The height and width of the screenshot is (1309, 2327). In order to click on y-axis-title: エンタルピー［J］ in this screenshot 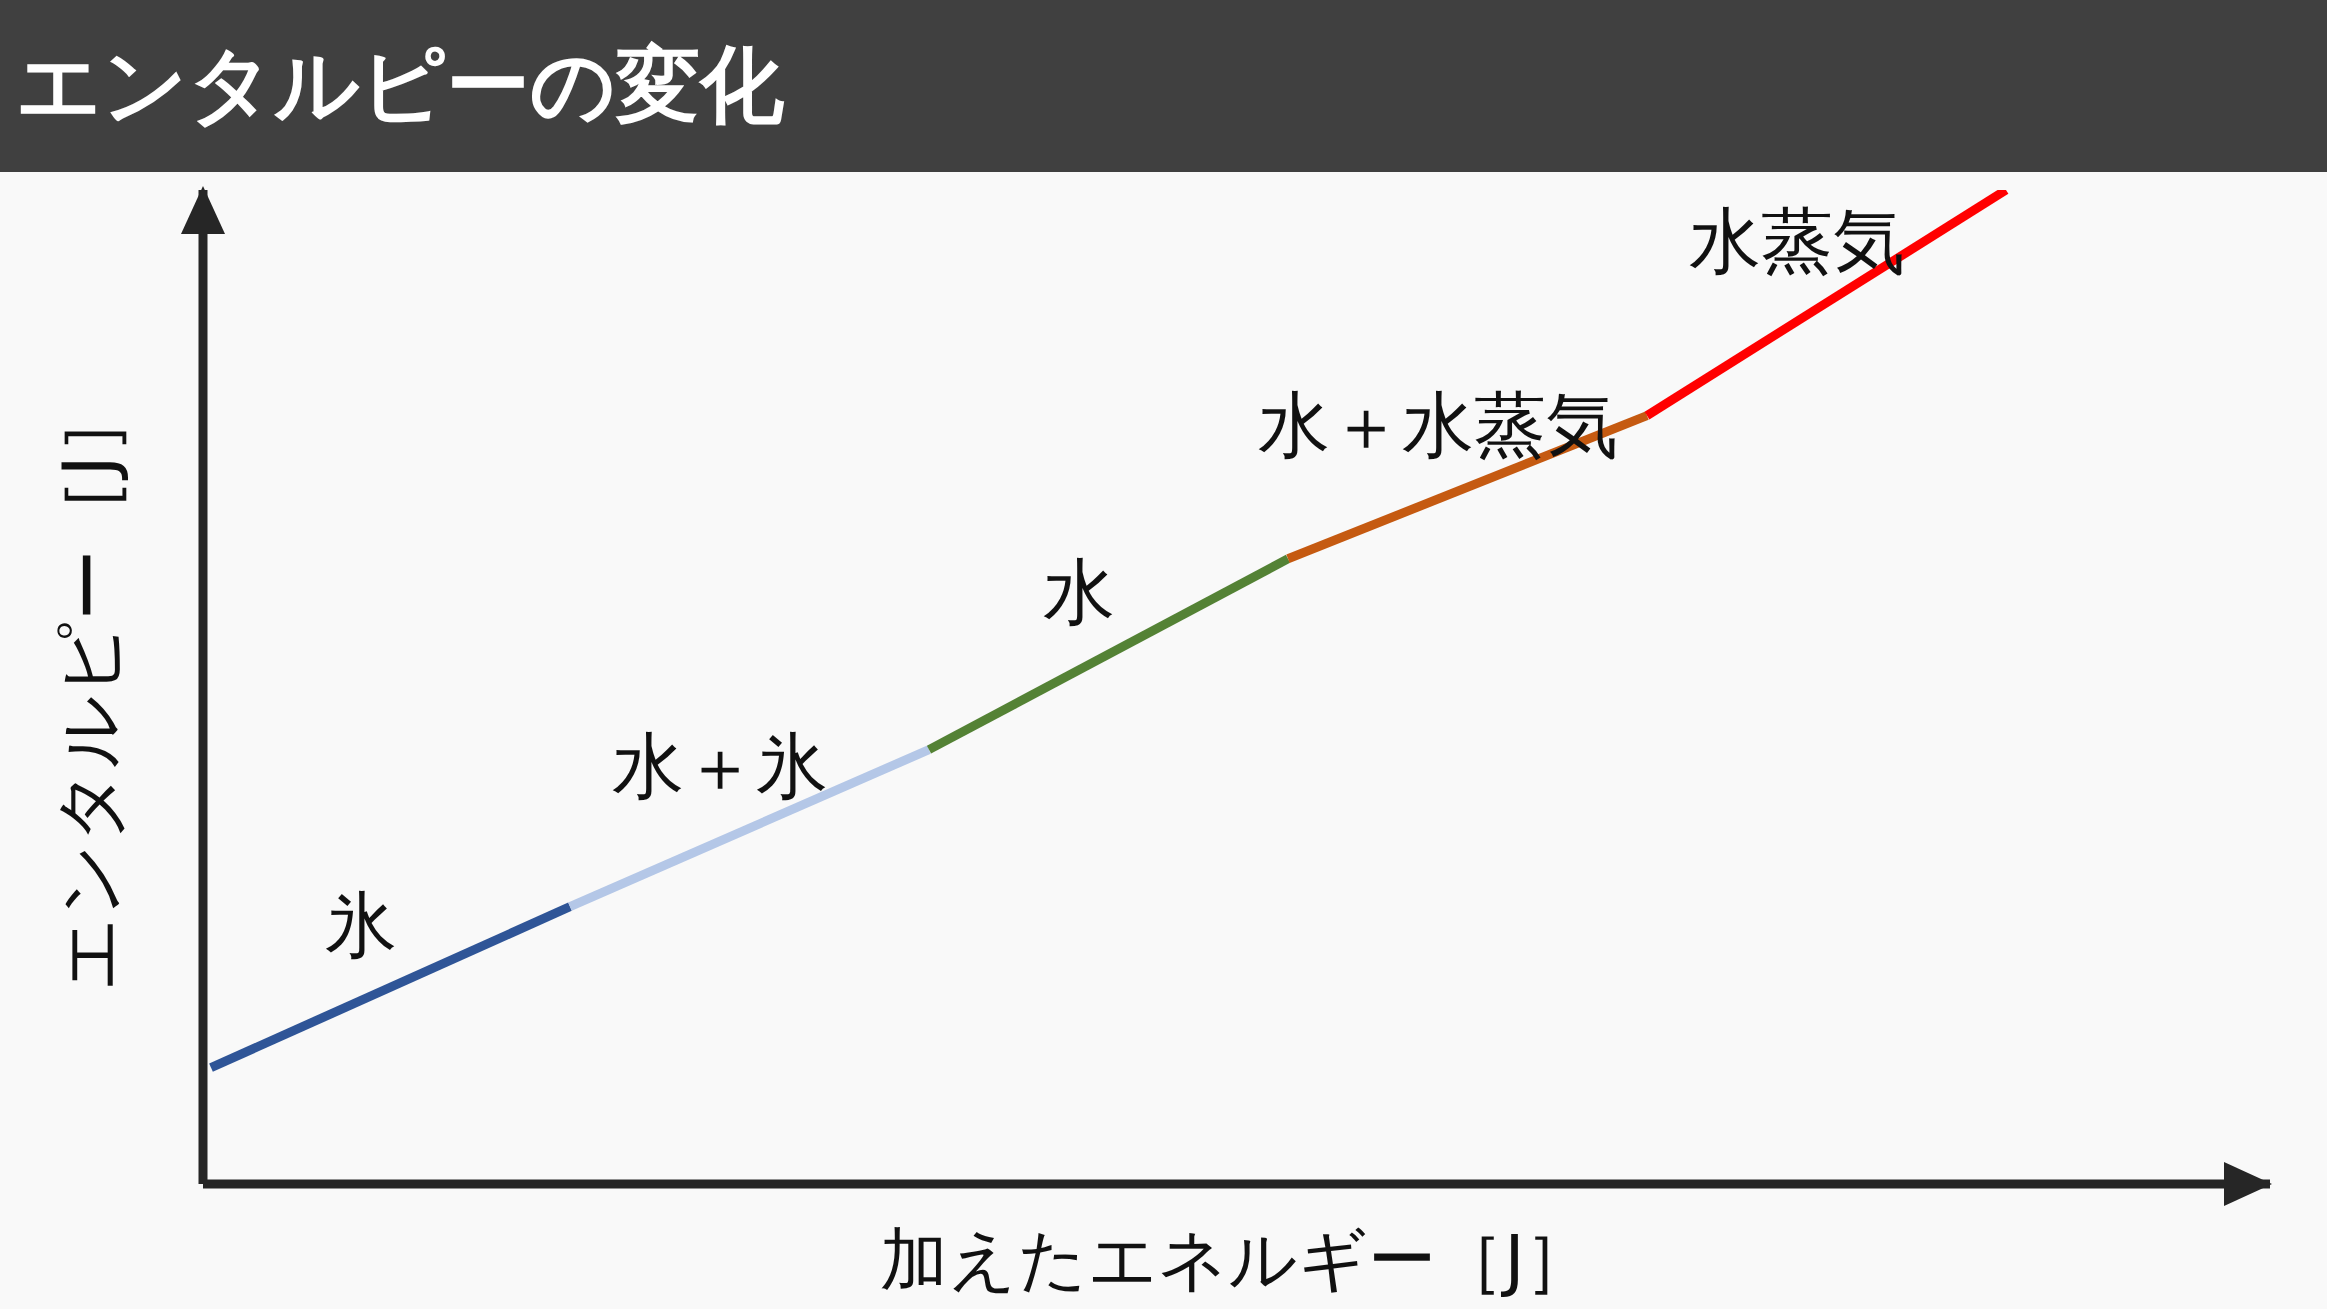, I will do `click(88, 687)`.